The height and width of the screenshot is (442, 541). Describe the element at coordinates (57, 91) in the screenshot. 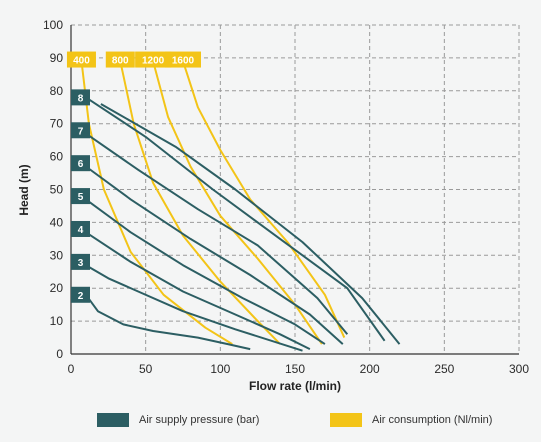

I see `y-tick-label: 80` at that location.